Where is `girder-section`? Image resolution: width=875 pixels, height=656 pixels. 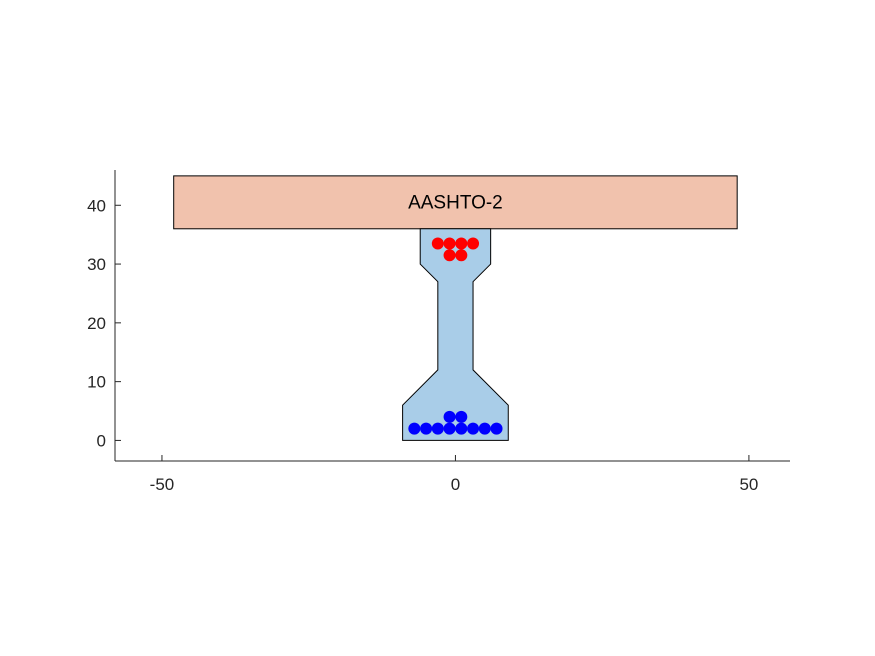
girder-section is located at coordinates (455, 334).